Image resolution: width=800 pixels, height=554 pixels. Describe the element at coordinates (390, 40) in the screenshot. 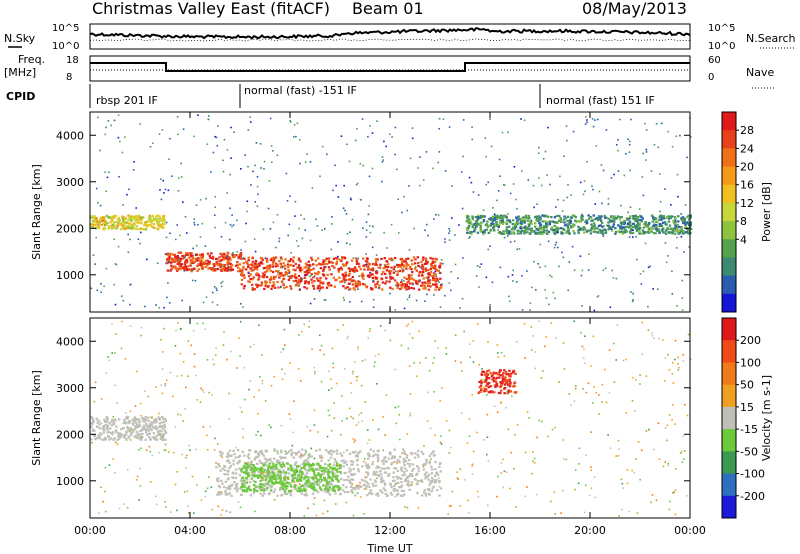

I see `nsearch-trace` at that location.